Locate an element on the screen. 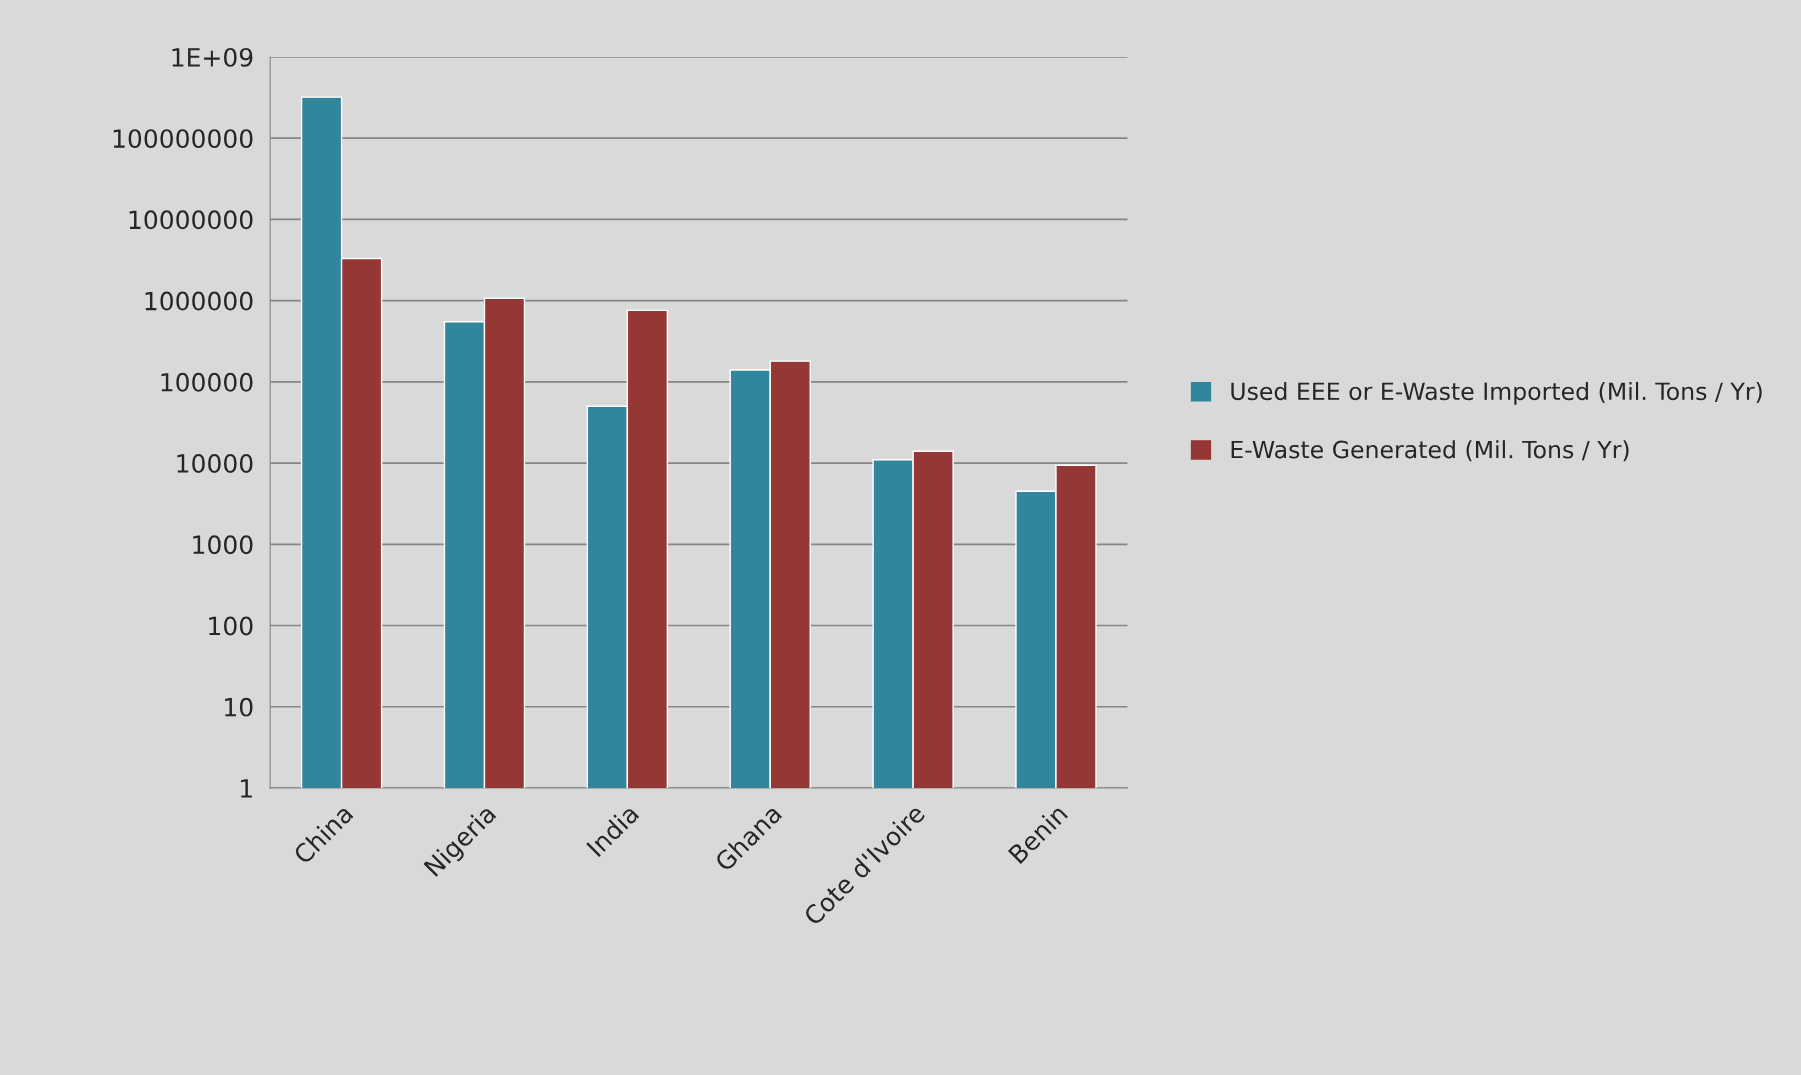 The height and width of the screenshot is (1075, 1801). y-tick-label: 10000000 is located at coordinates (191, 220).